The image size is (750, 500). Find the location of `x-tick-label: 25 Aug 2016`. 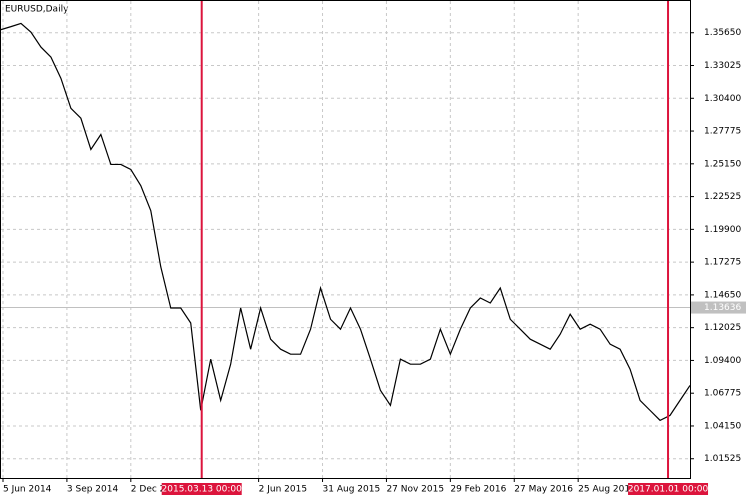

x-tick-label: 25 Aug 2016 is located at coordinates (607, 490).